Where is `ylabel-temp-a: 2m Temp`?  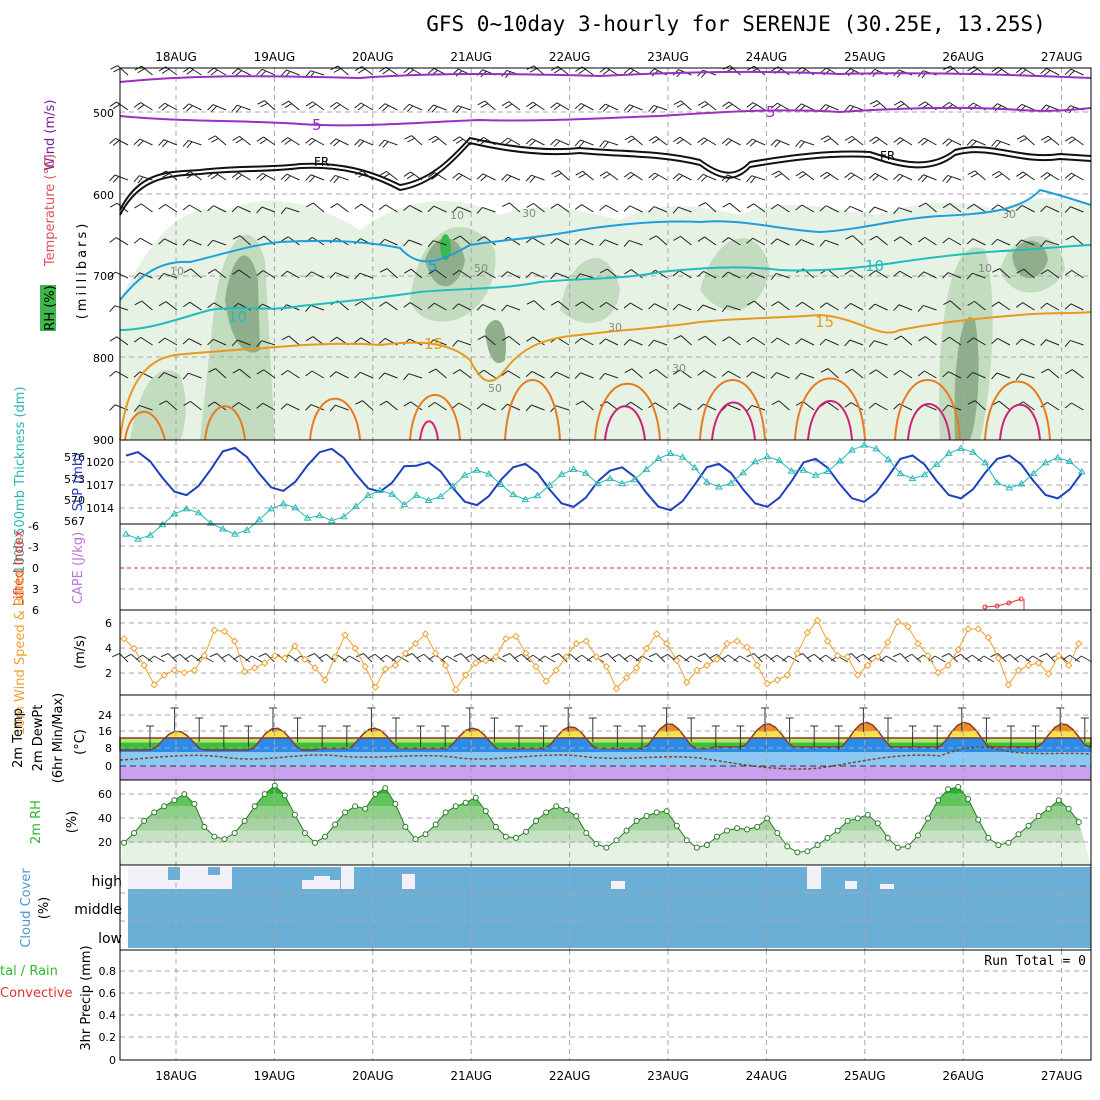 ylabel-temp-a: 2m Temp is located at coordinates (18, 738).